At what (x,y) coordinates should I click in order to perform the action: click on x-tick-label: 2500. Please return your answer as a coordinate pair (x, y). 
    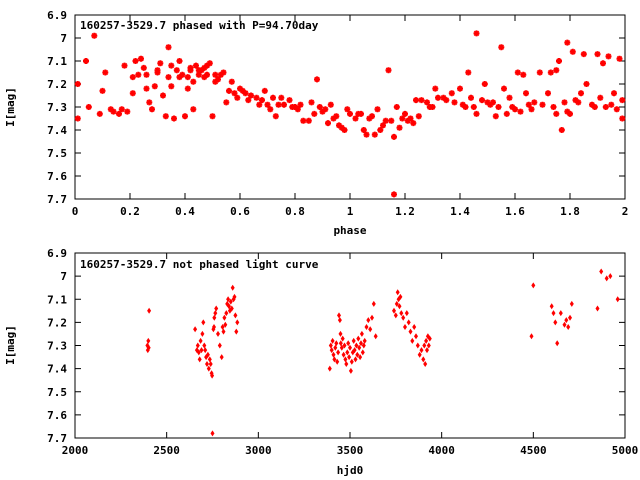
    Looking at the image, I should click on (166, 450).